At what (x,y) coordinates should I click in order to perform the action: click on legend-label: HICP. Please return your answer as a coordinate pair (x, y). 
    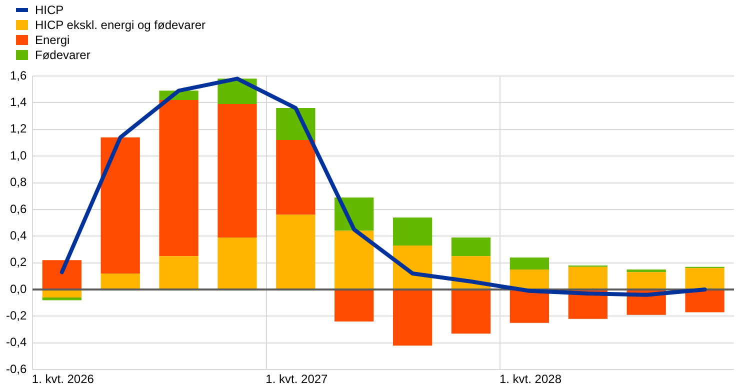
    Looking at the image, I should click on (49, 9).